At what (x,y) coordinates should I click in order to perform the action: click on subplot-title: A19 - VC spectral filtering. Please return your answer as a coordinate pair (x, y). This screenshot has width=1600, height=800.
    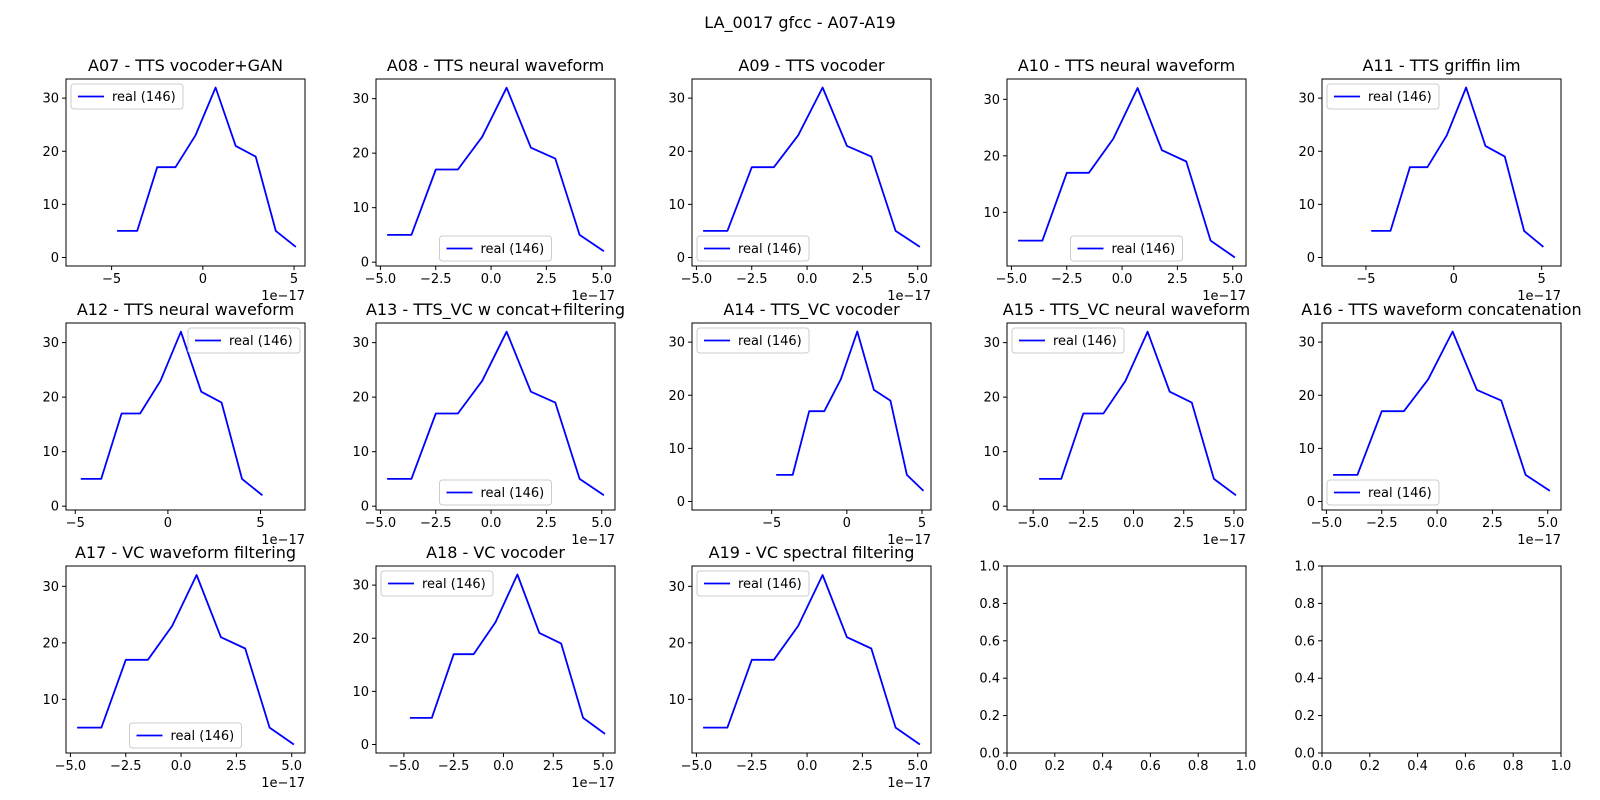
    Looking at the image, I should click on (812, 552).